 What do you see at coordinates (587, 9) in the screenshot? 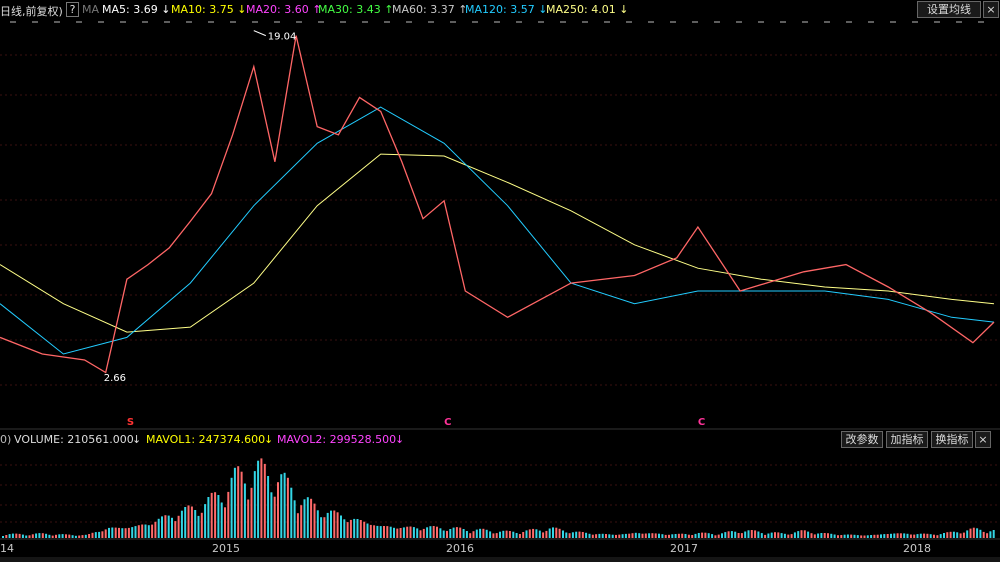
I see `ma250-value: MA250: 4.01 ↓` at bounding box center [587, 9].